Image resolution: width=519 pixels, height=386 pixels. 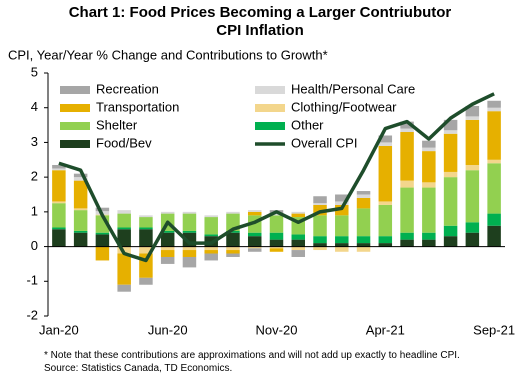 What do you see at coordinates (34, 71) in the screenshot?
I see `y-tick-label: 5` at bounding box center [34, 71].